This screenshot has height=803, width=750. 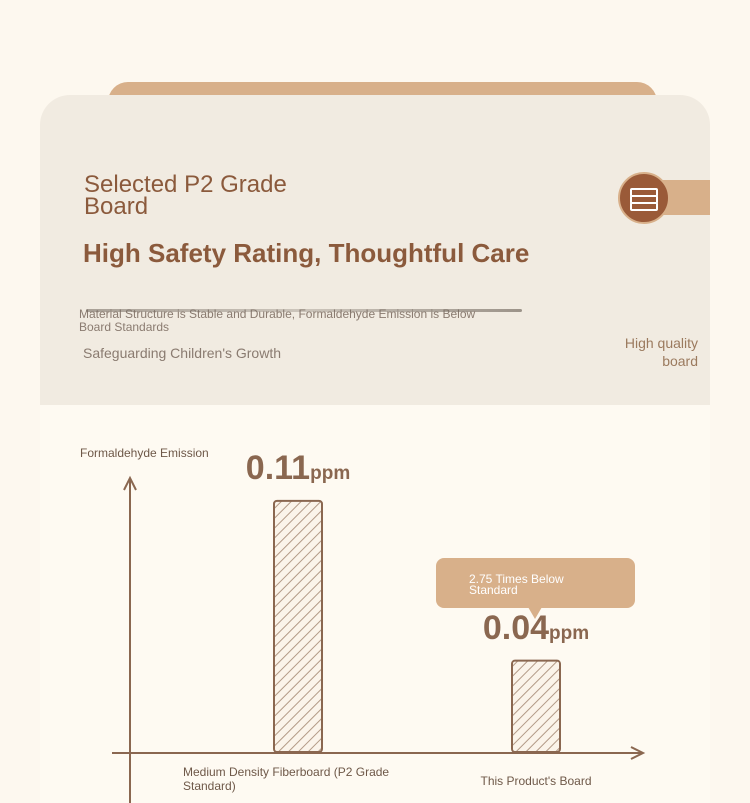 What do you see at coordinates (306, 253) in the screenshot?
I see `headline: High Safety Rating, Thoughtful Care` at bounding box center [306, 253].